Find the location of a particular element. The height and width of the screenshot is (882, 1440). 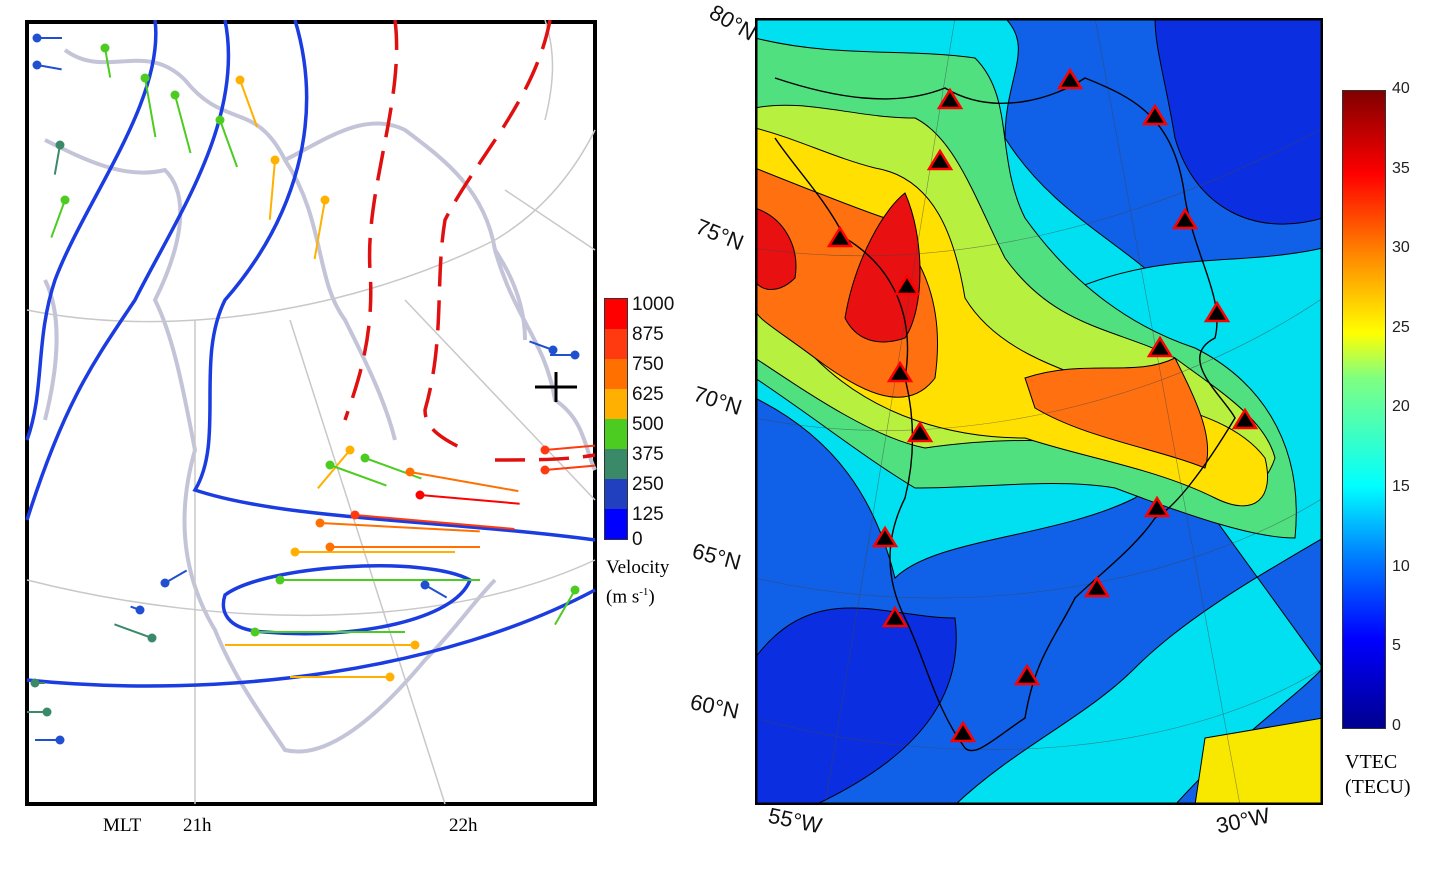

lon-label-30w: 30°W is located at coordinates (1242, 820).